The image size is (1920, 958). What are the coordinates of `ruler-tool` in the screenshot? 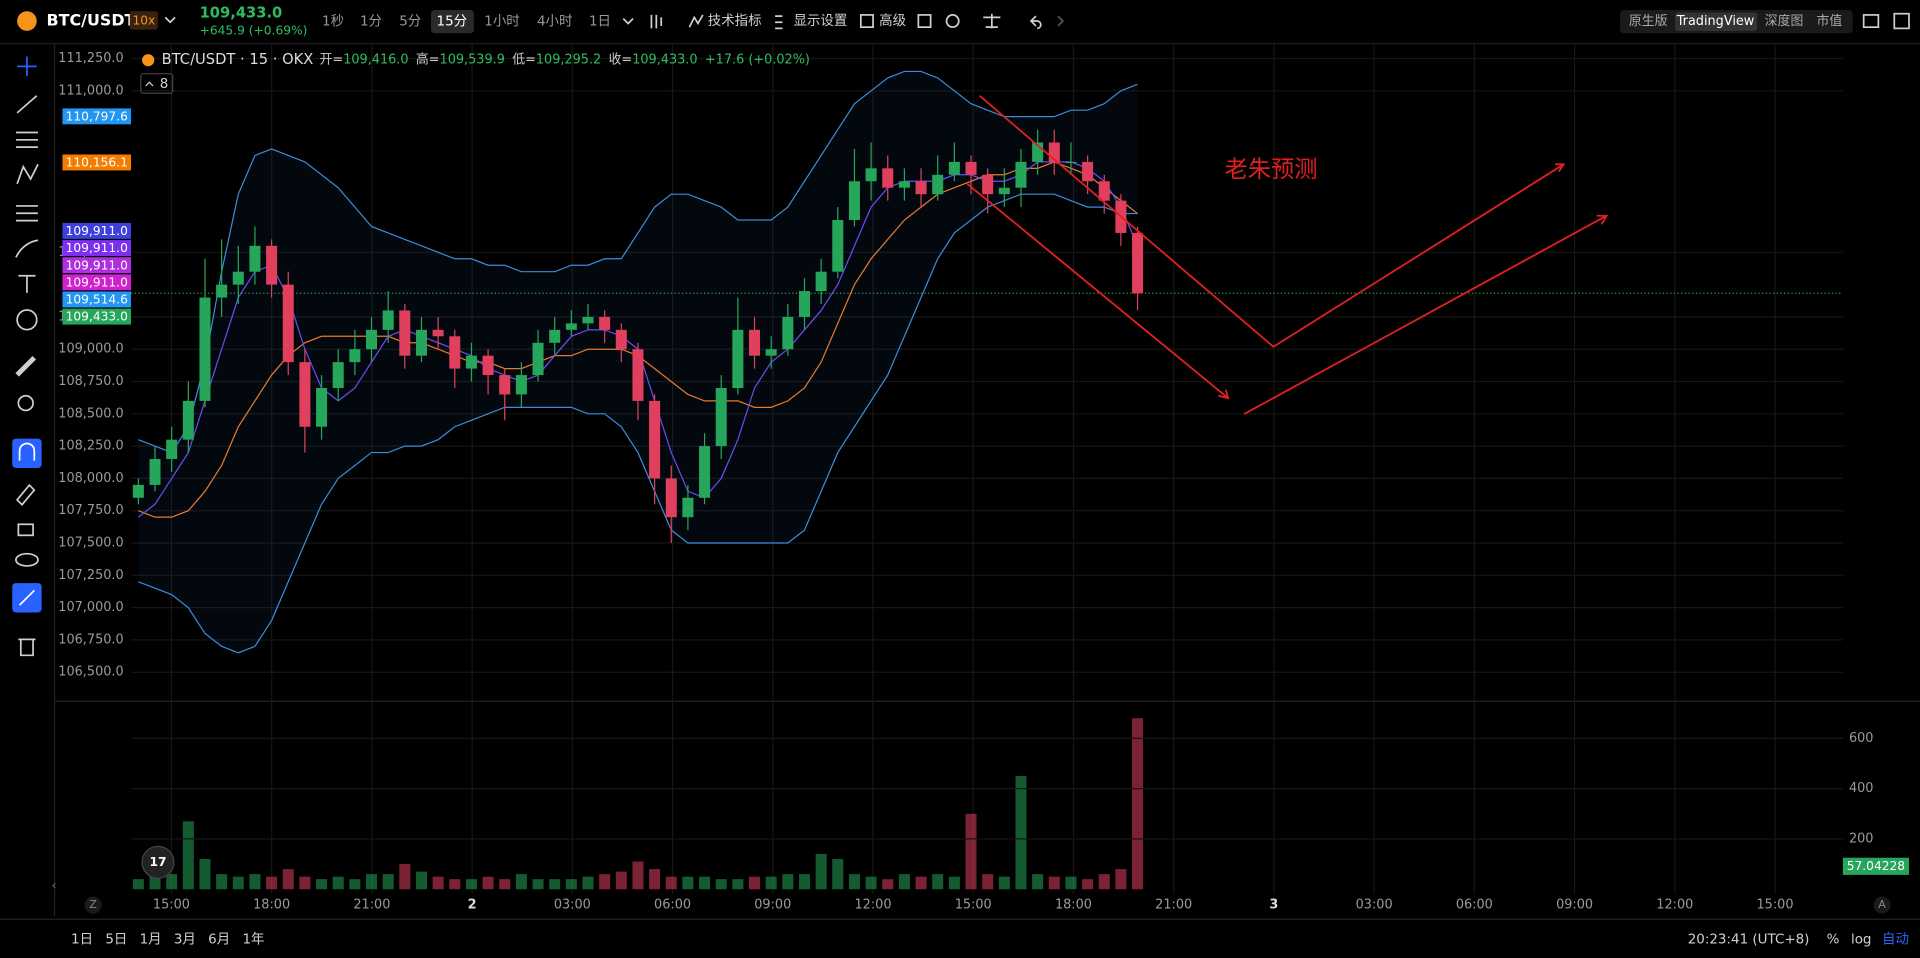 It's located at (26, 366).